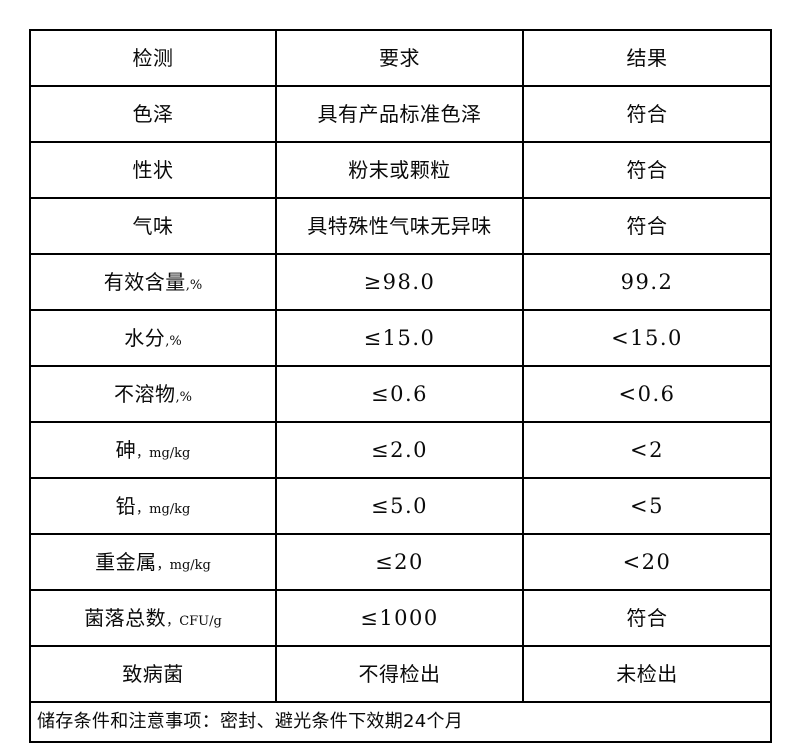 The width and height of the screenshot is (800, 750). I want to click on cell-requirement: 具有产品标准色泽, so click(399, 114).